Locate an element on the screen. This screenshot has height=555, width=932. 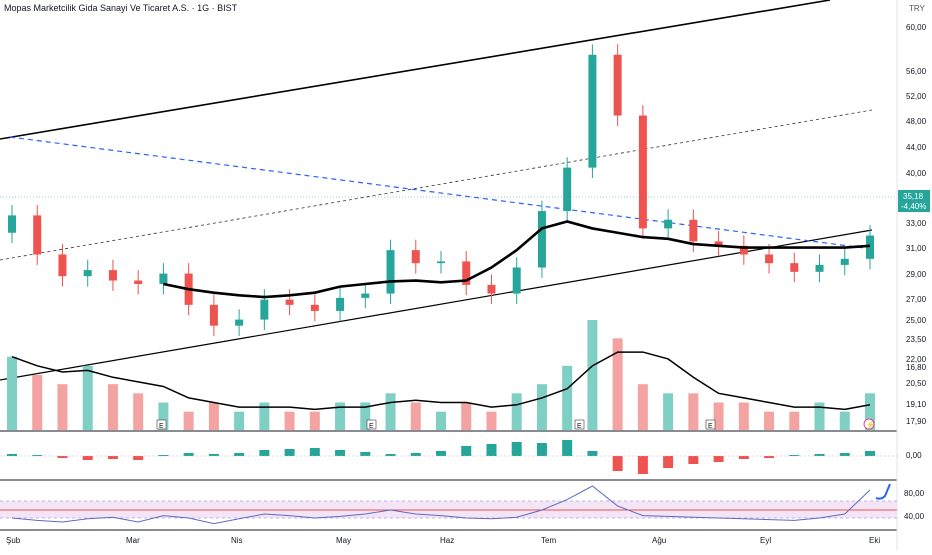
last-price-tag is located at coordinates (914, 201).